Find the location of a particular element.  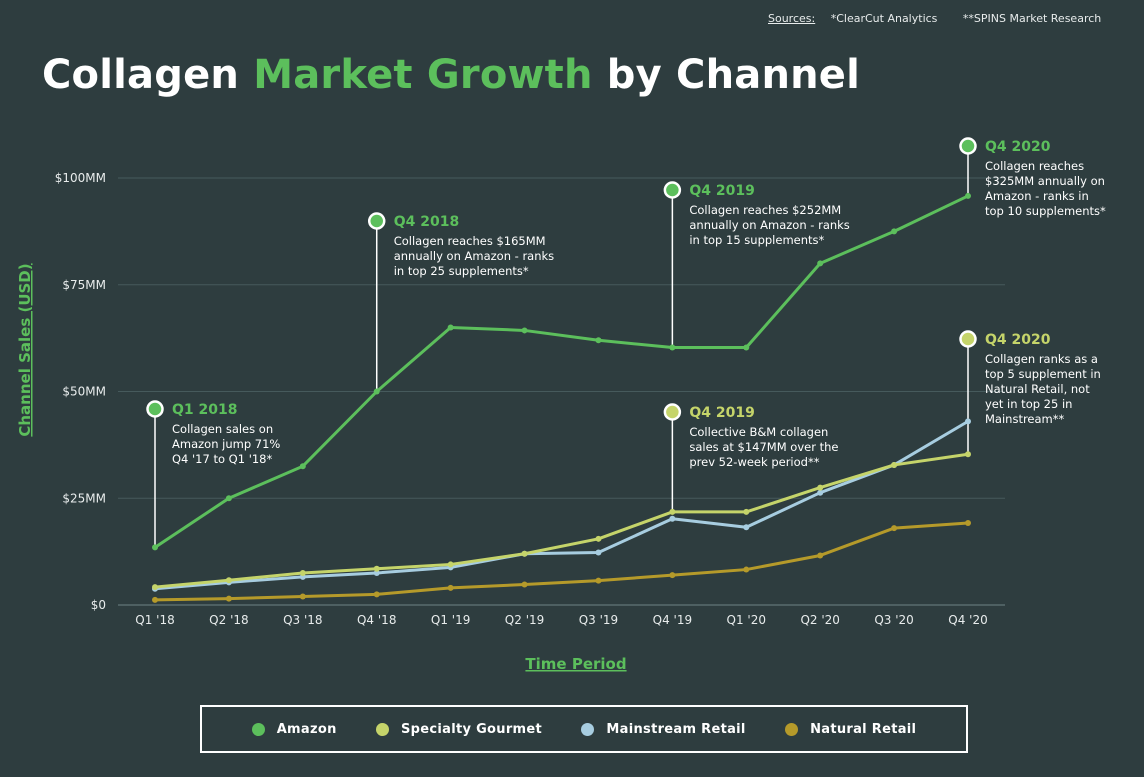

title-part-1: Collagen is located at coordinates (141, 75).